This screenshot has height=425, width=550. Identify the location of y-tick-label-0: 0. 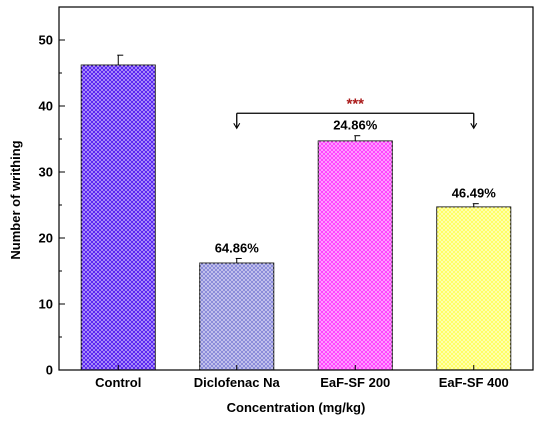
(49, 370).